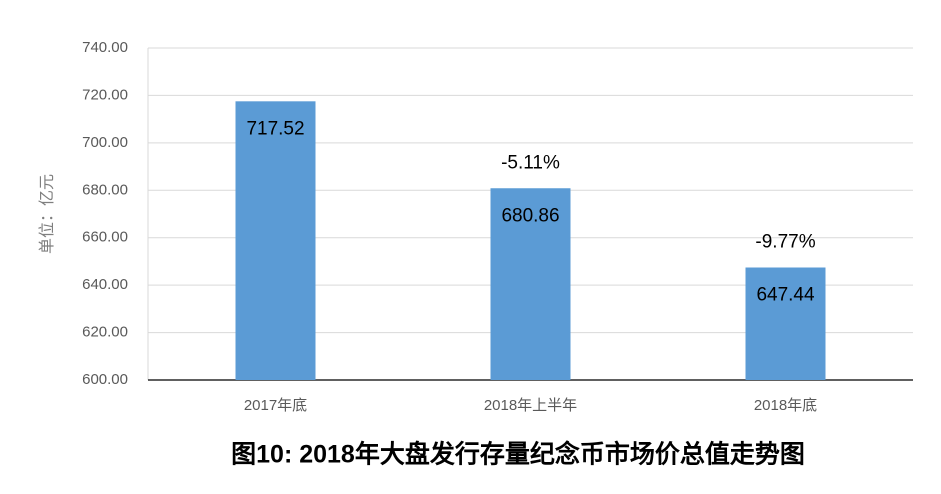  What do you see at coordinates (105, 189) in the screenshot?
I see `y-tick-label: 680.00` at bounding box center [105, 189].